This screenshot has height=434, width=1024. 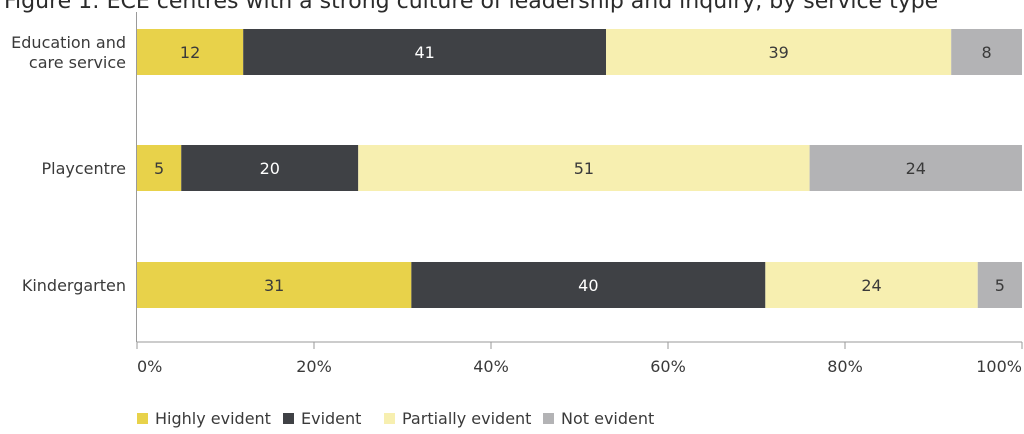 I want to click on x-tick-label: 40%, so click(x=491, y=366).